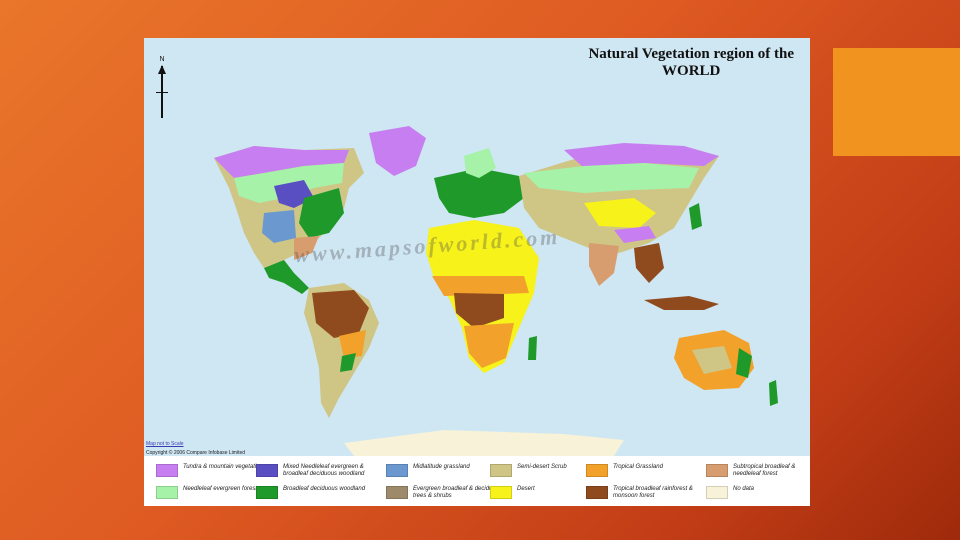 The height and width of the screenshot is (540, 960). Describe the element at coordinates (759, 492) in the screenshot. I see `legend-item: No data` at that location.